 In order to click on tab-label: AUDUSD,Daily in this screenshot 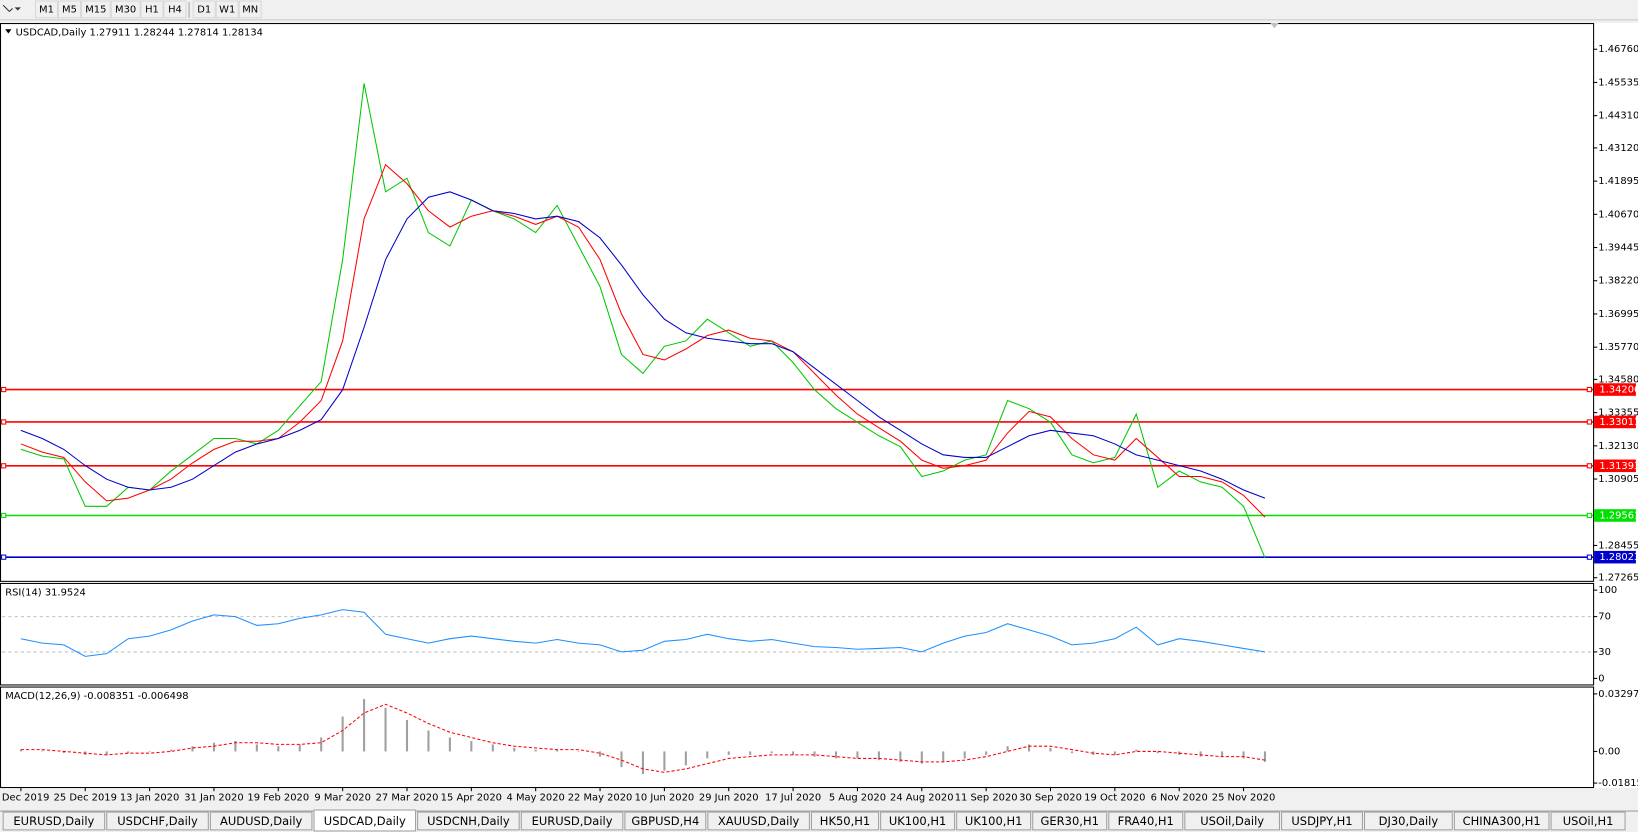, I will do `click(261, 821)`.